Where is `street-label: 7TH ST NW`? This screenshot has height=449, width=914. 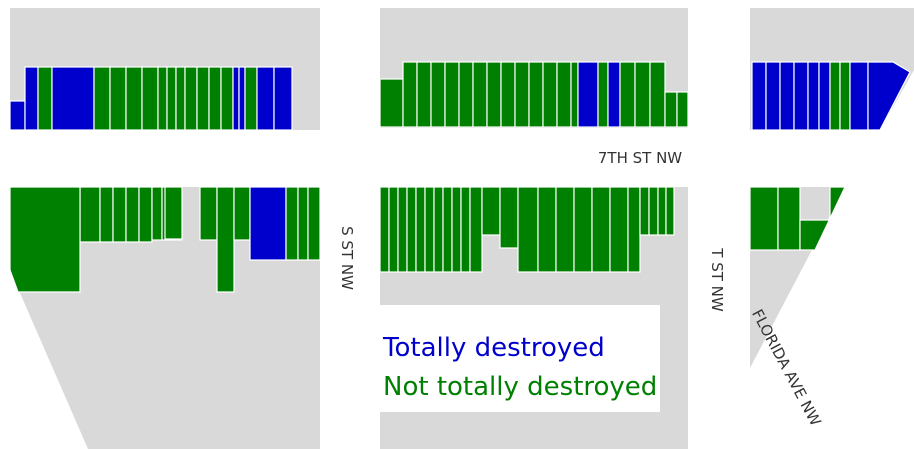
street-label: 7TH ST NW is located at coordinates (640, 158).